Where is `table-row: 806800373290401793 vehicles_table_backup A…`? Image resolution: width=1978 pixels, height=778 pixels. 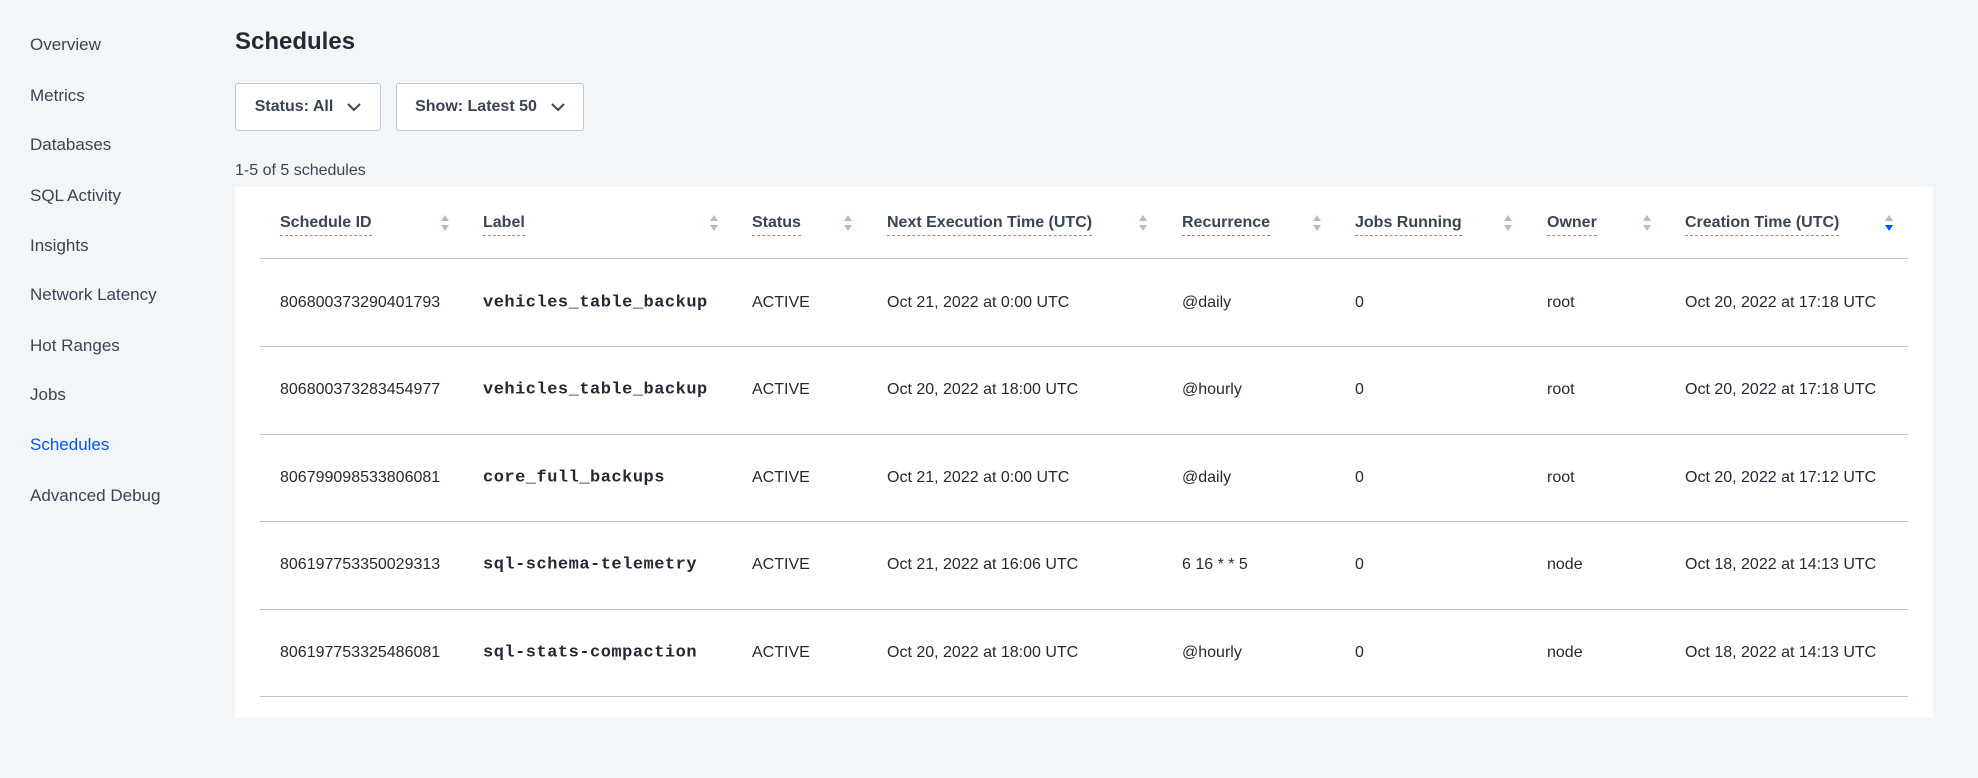
table-row: 806800373290401793 vehicles_table_backup A… is located at coordinates (1084, 303).